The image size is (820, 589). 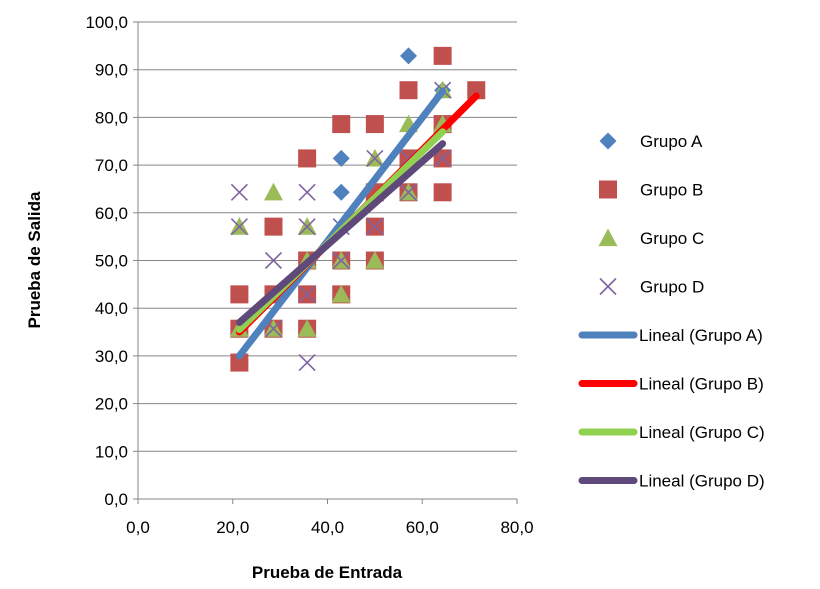 What do you see at coordinates (341, 233) in the screenshot?
I see `lineal-grupo-d-trendline` at bounding box center [341, 233].